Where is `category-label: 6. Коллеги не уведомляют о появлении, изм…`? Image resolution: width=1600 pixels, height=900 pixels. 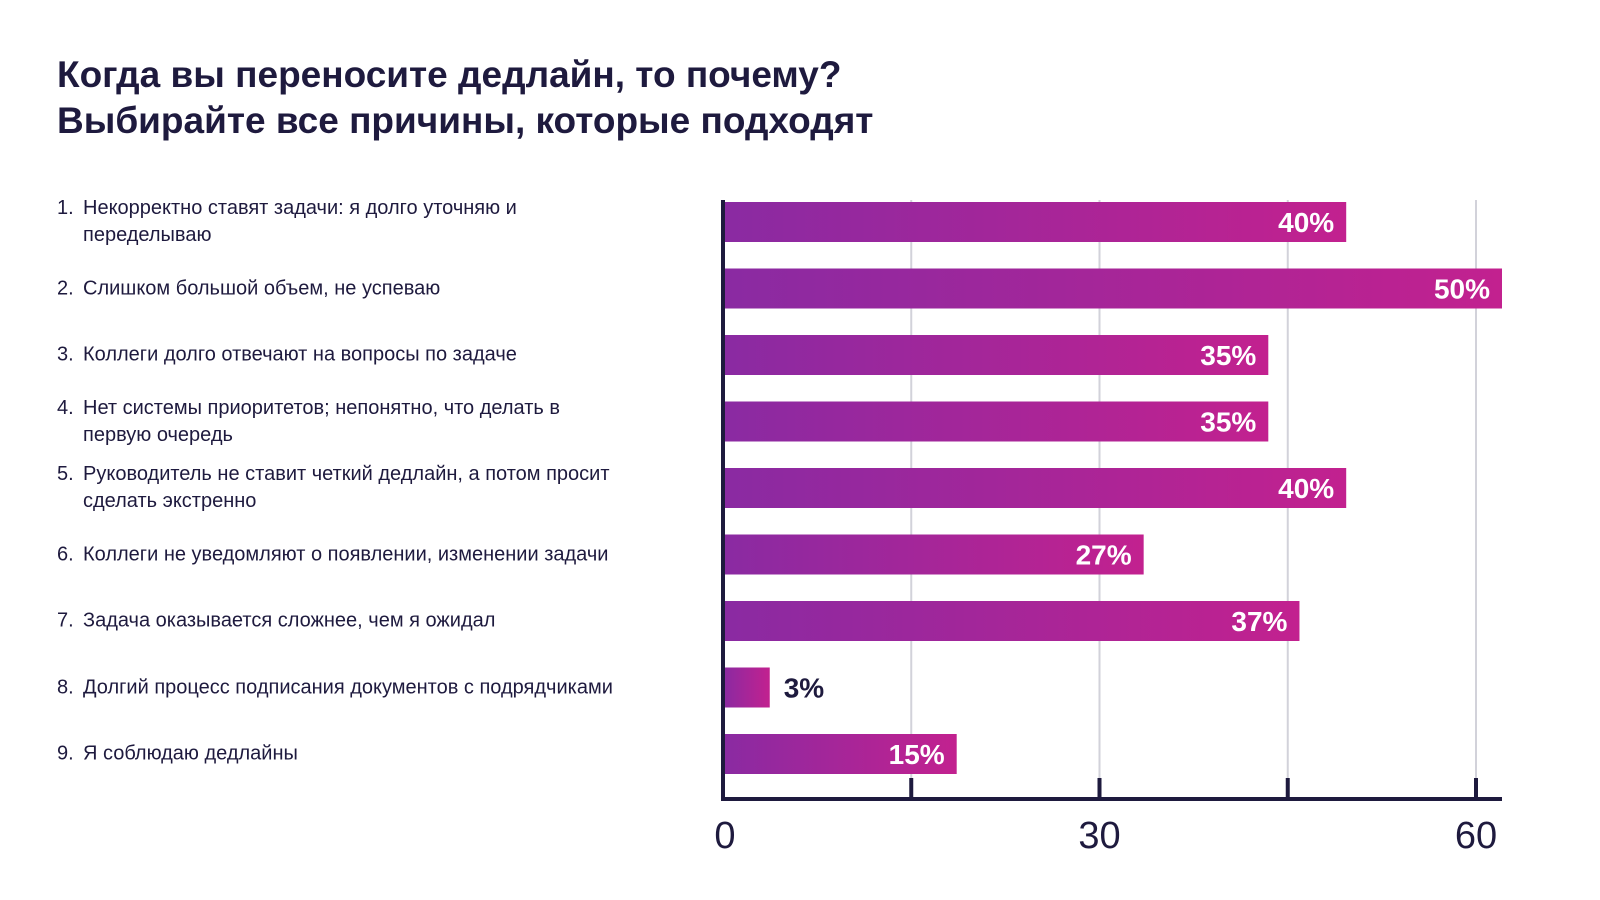 category-label: 6. Коллеги не уведомляют о появлении, изм… is located at coordinates (377, 554).